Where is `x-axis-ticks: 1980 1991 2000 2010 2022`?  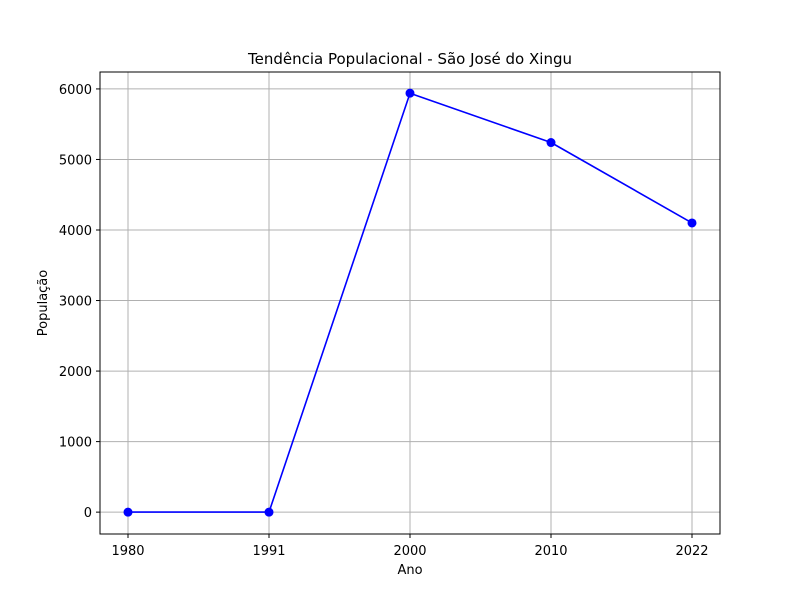 x-axis-ticks: 1980 1991 2000 2010 2022 is located at coordinates (410, 546).